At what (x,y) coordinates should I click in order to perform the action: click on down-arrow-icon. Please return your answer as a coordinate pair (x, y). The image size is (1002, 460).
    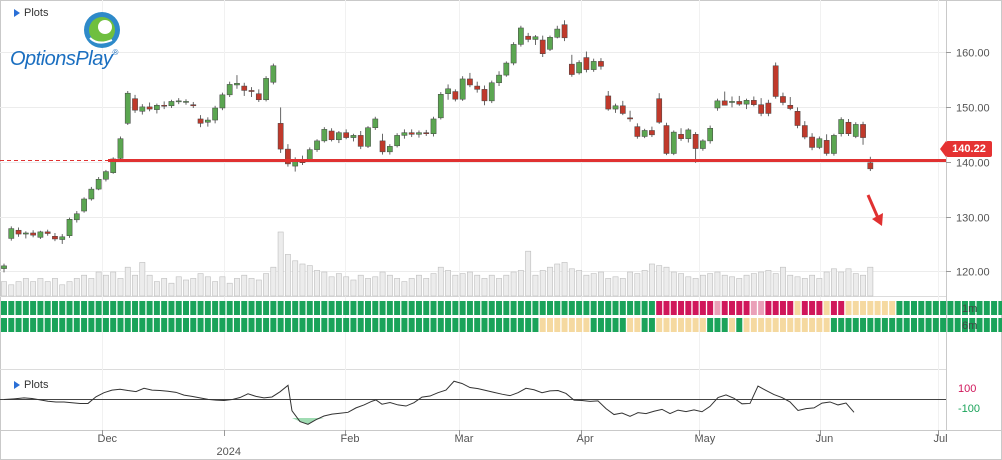
    Looking at the image, I should click on (874, 210).